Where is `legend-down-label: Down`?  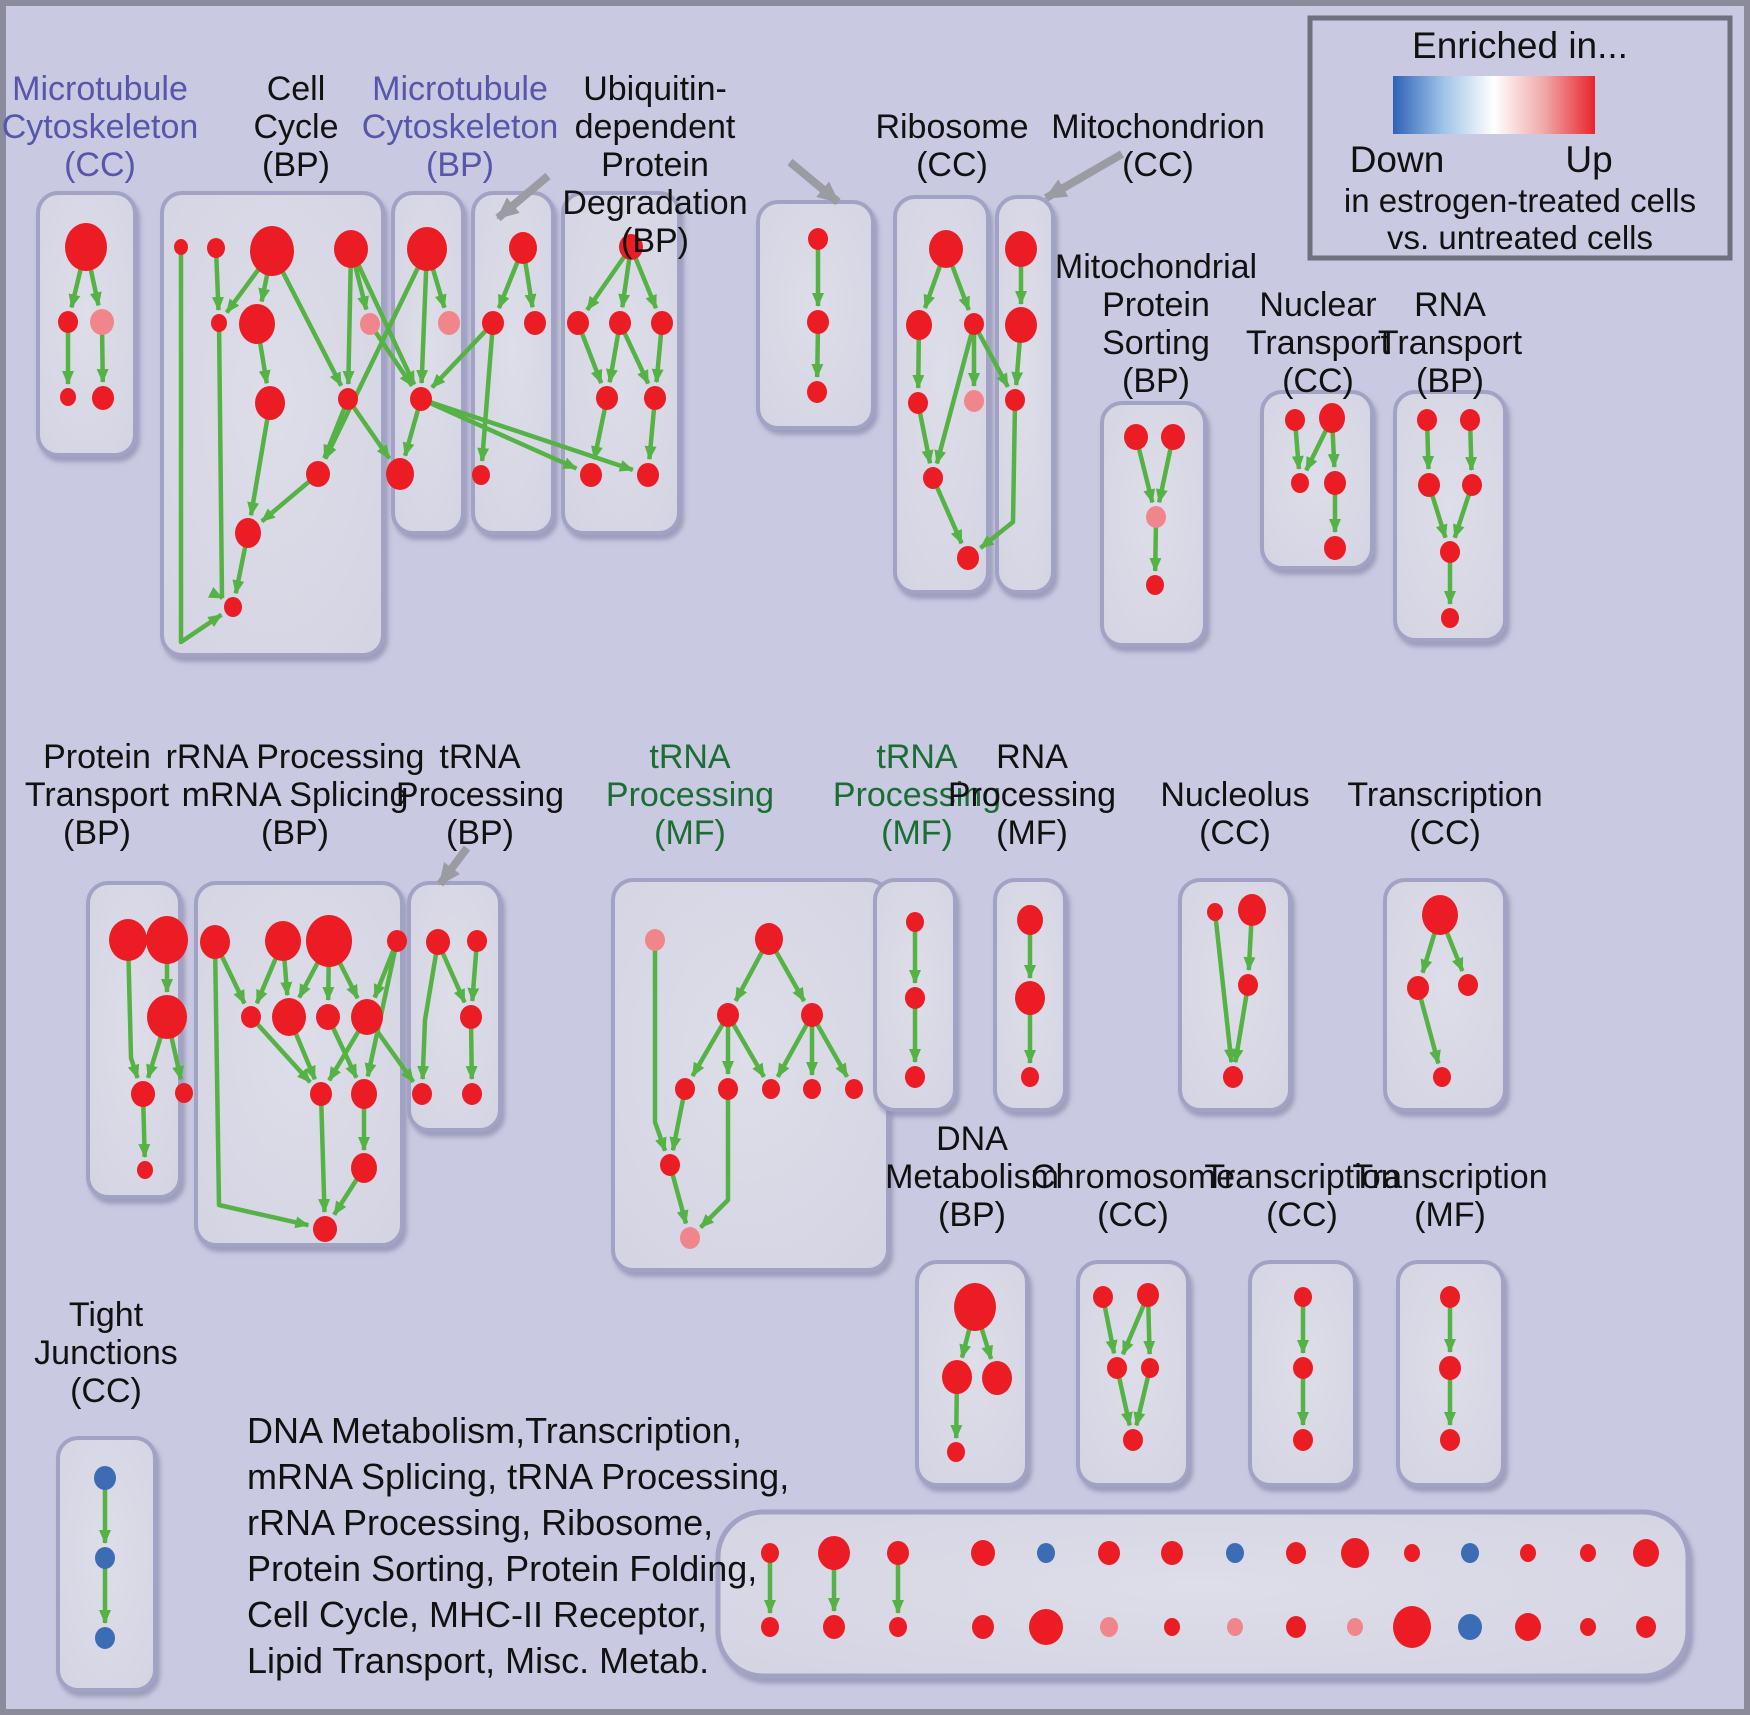
legend-down-label: Down is located at coordinates (1397, 159).